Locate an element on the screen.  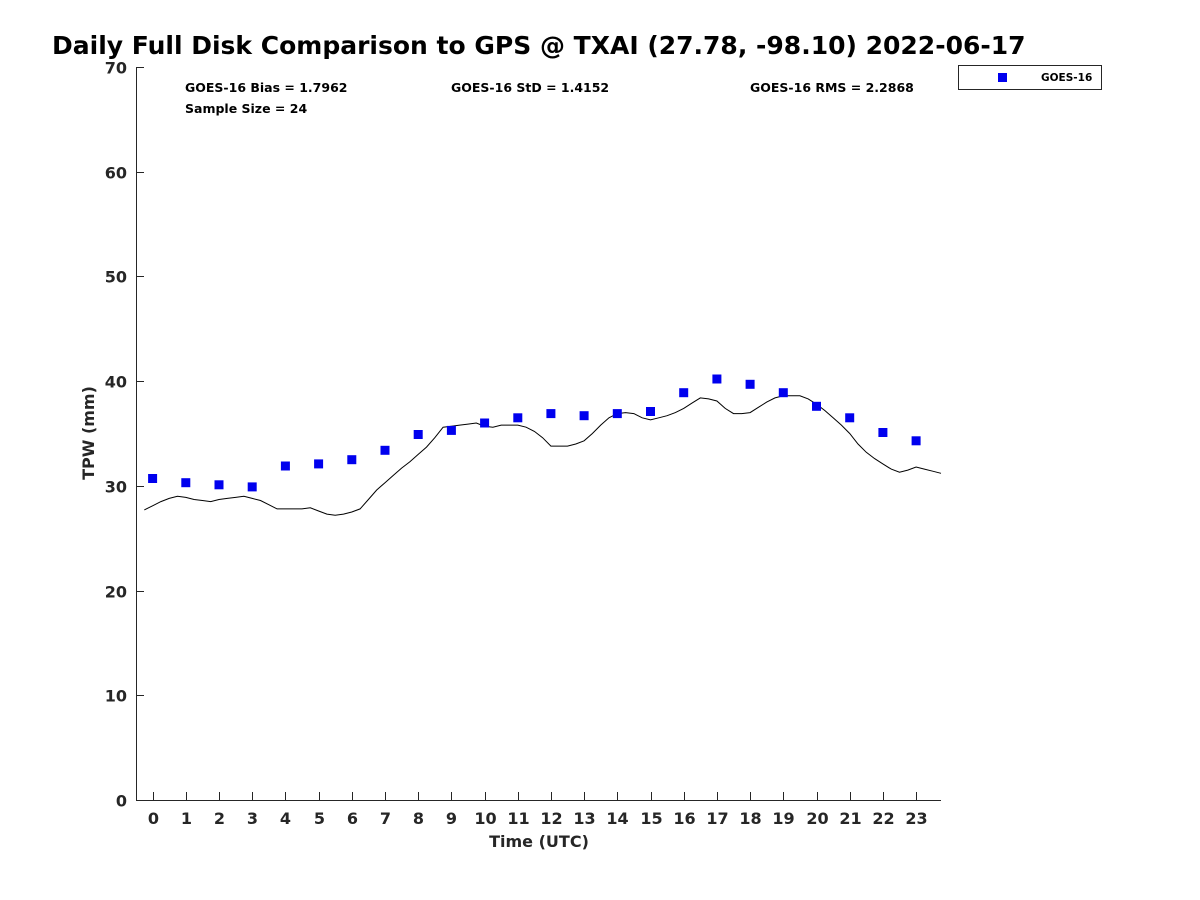
goes16-marker-layer is located at coordinates (534, 433).